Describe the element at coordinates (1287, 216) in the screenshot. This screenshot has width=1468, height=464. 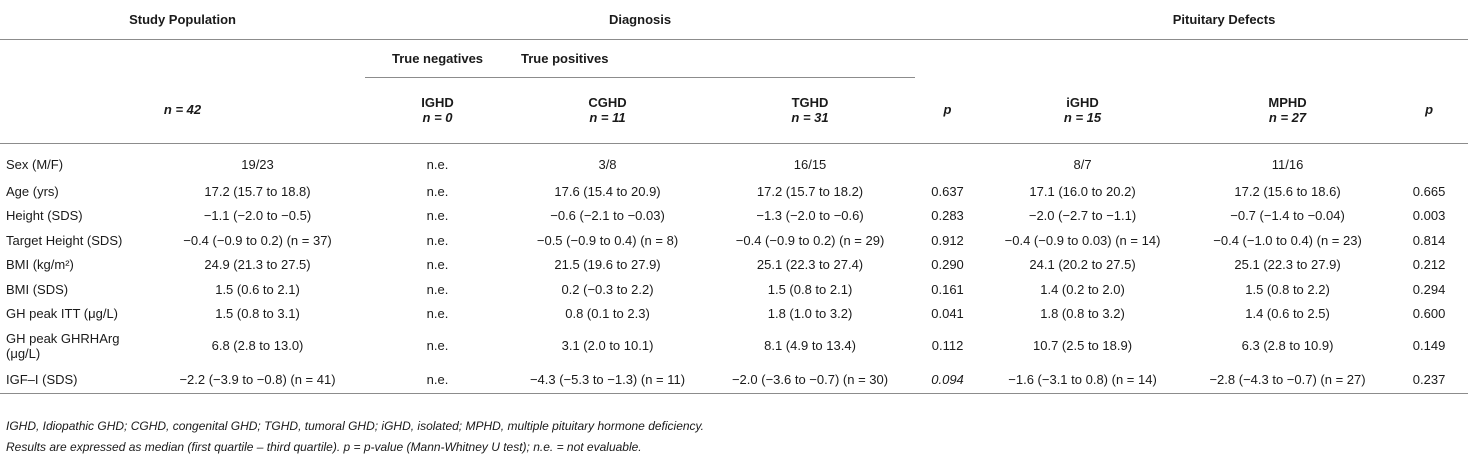
I see `cell-mphd: −0.7 (−1.4 to −0.04)` at that location.